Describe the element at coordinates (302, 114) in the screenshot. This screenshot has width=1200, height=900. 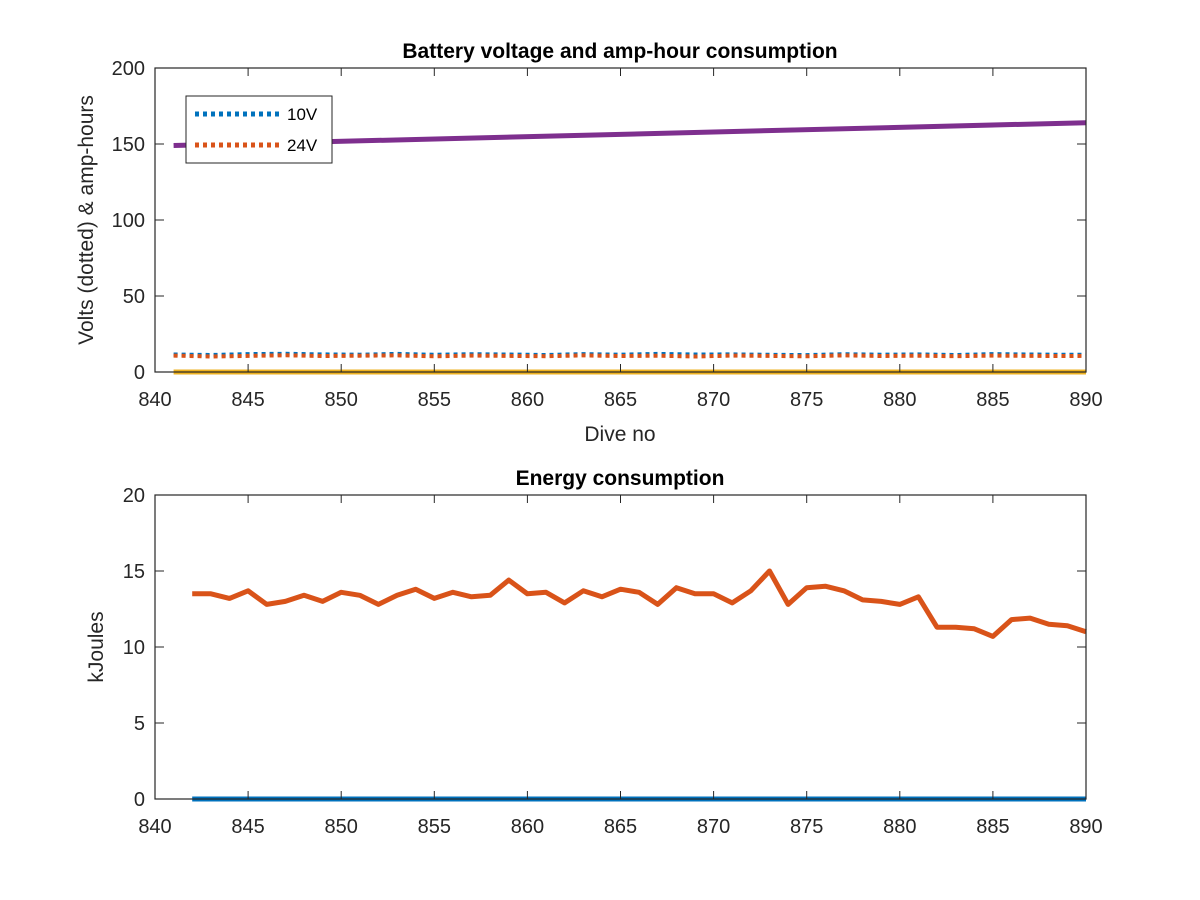
I see `legend-label-10v: 10V` at that location.